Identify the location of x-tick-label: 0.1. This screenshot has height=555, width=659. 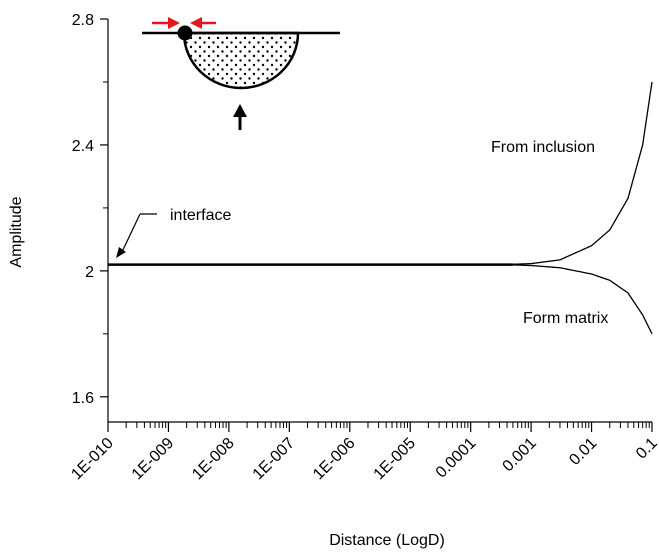
(646, 449).